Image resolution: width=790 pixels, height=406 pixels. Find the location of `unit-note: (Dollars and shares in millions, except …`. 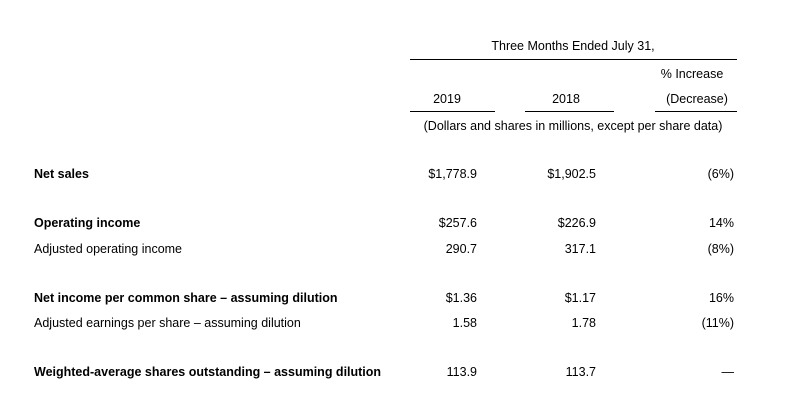

unit-note: (Dollars and shares in millions, except … is located at coordinates (573, 126).